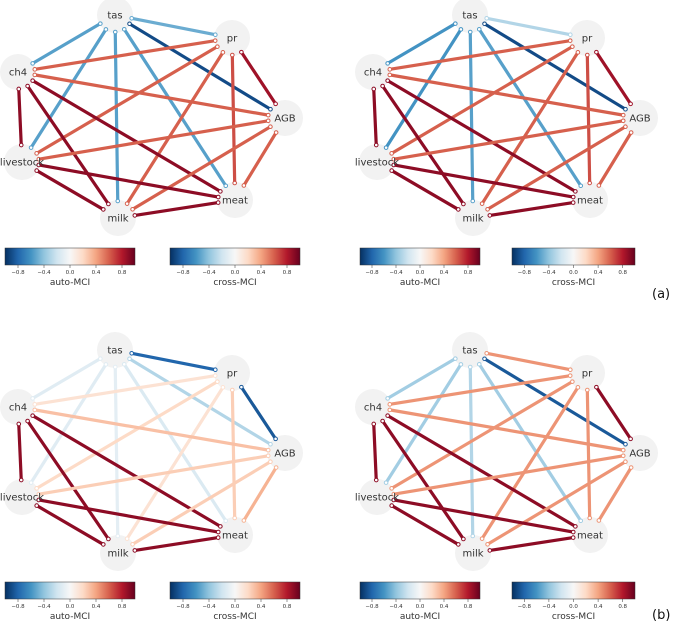  Describe the element at coordinates (18, 73) in the screenshot. I see `node-label-ch4: ch4` at that location.